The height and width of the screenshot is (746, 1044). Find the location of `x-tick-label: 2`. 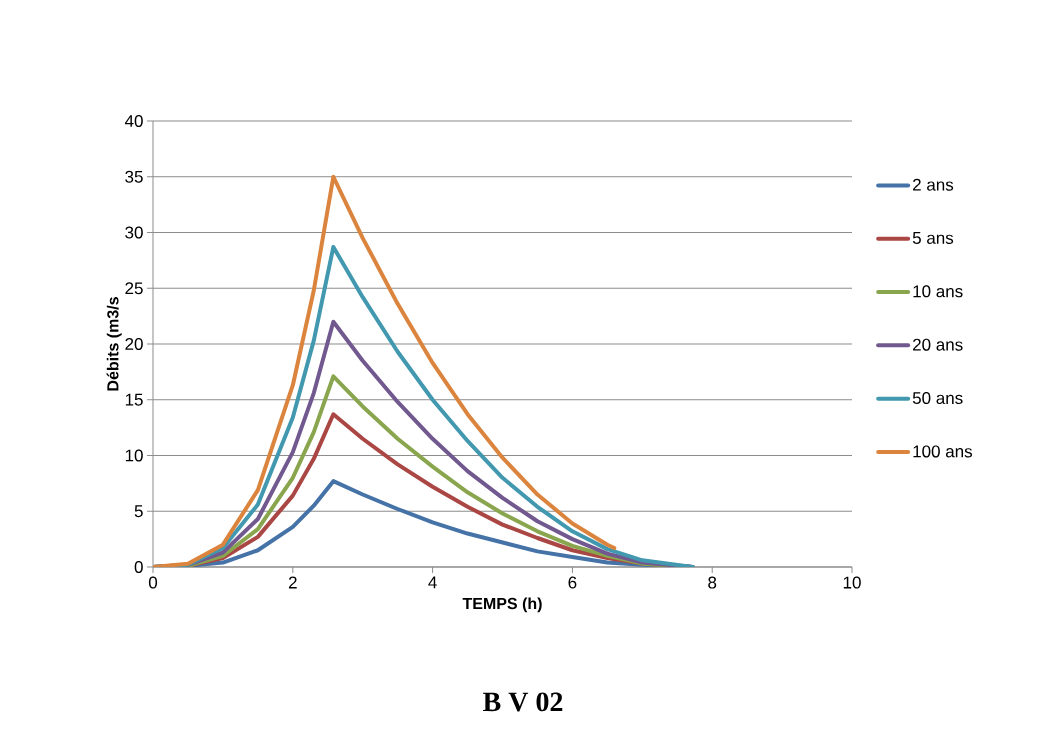

x-tick-label: 2 is located at coordinates (292, 582).